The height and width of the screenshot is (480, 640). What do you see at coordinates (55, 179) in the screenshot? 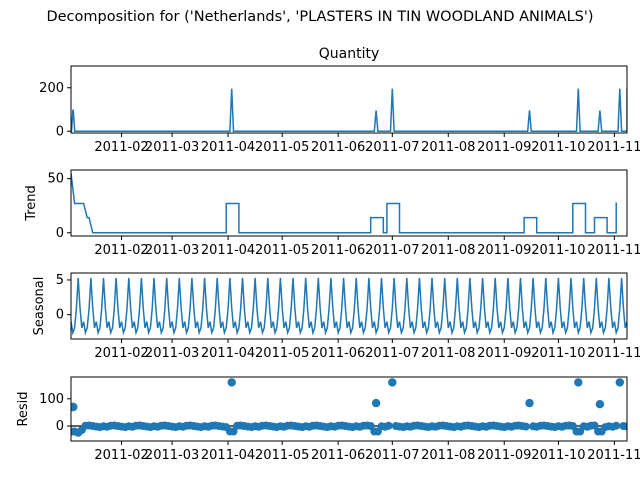
I see `y-tick-label: 50` at bounding box center [55, 179].